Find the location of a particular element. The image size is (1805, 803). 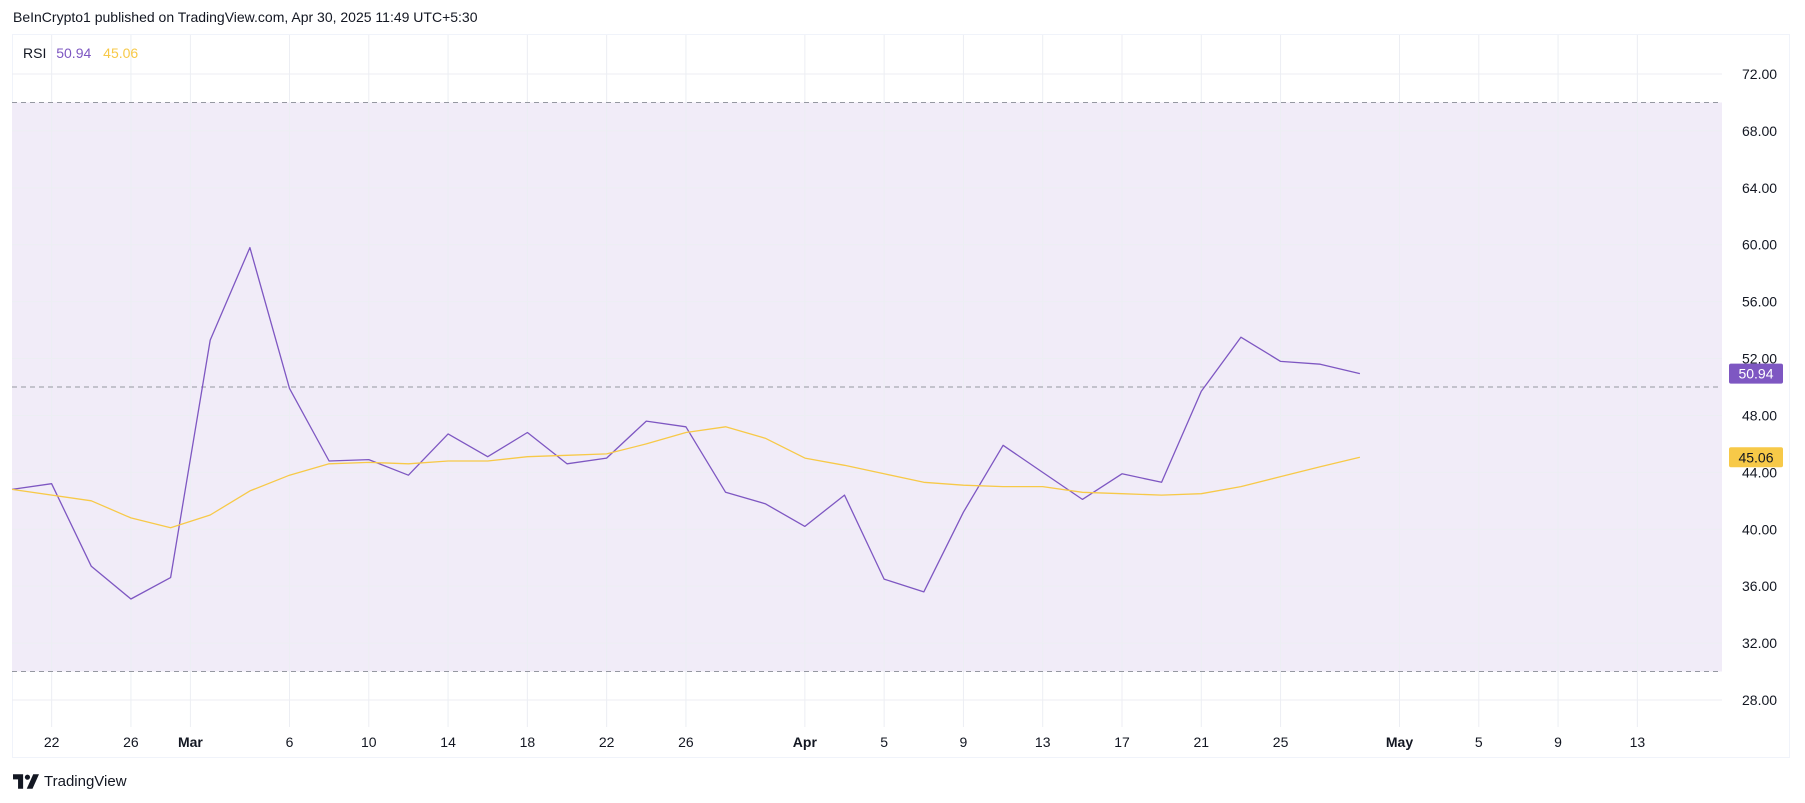

x-tick-label: 17 is located at coordinates (1122, 742).